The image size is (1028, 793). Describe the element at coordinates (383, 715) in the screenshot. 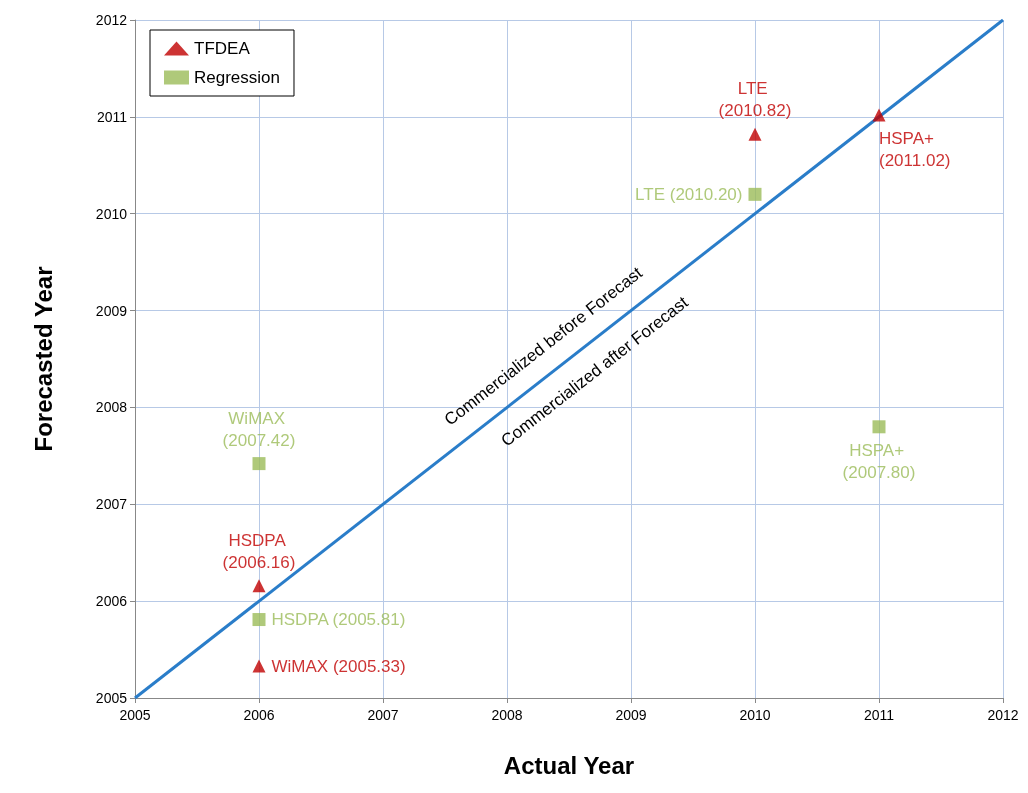

I see `x-tick-label: 2007` at that location.